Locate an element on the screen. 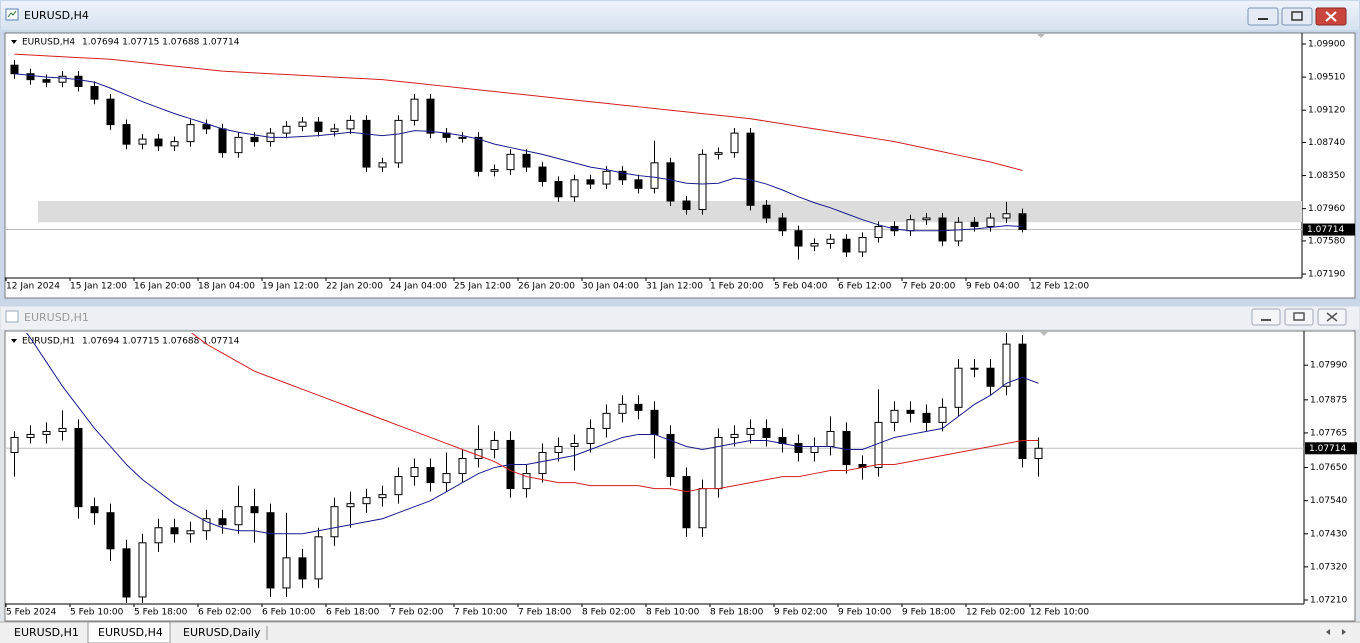 The height and width of the screenshot is (643, 1360). x-tick-label: 12 Feb 12:00 is located at coordinates (1059, 287).